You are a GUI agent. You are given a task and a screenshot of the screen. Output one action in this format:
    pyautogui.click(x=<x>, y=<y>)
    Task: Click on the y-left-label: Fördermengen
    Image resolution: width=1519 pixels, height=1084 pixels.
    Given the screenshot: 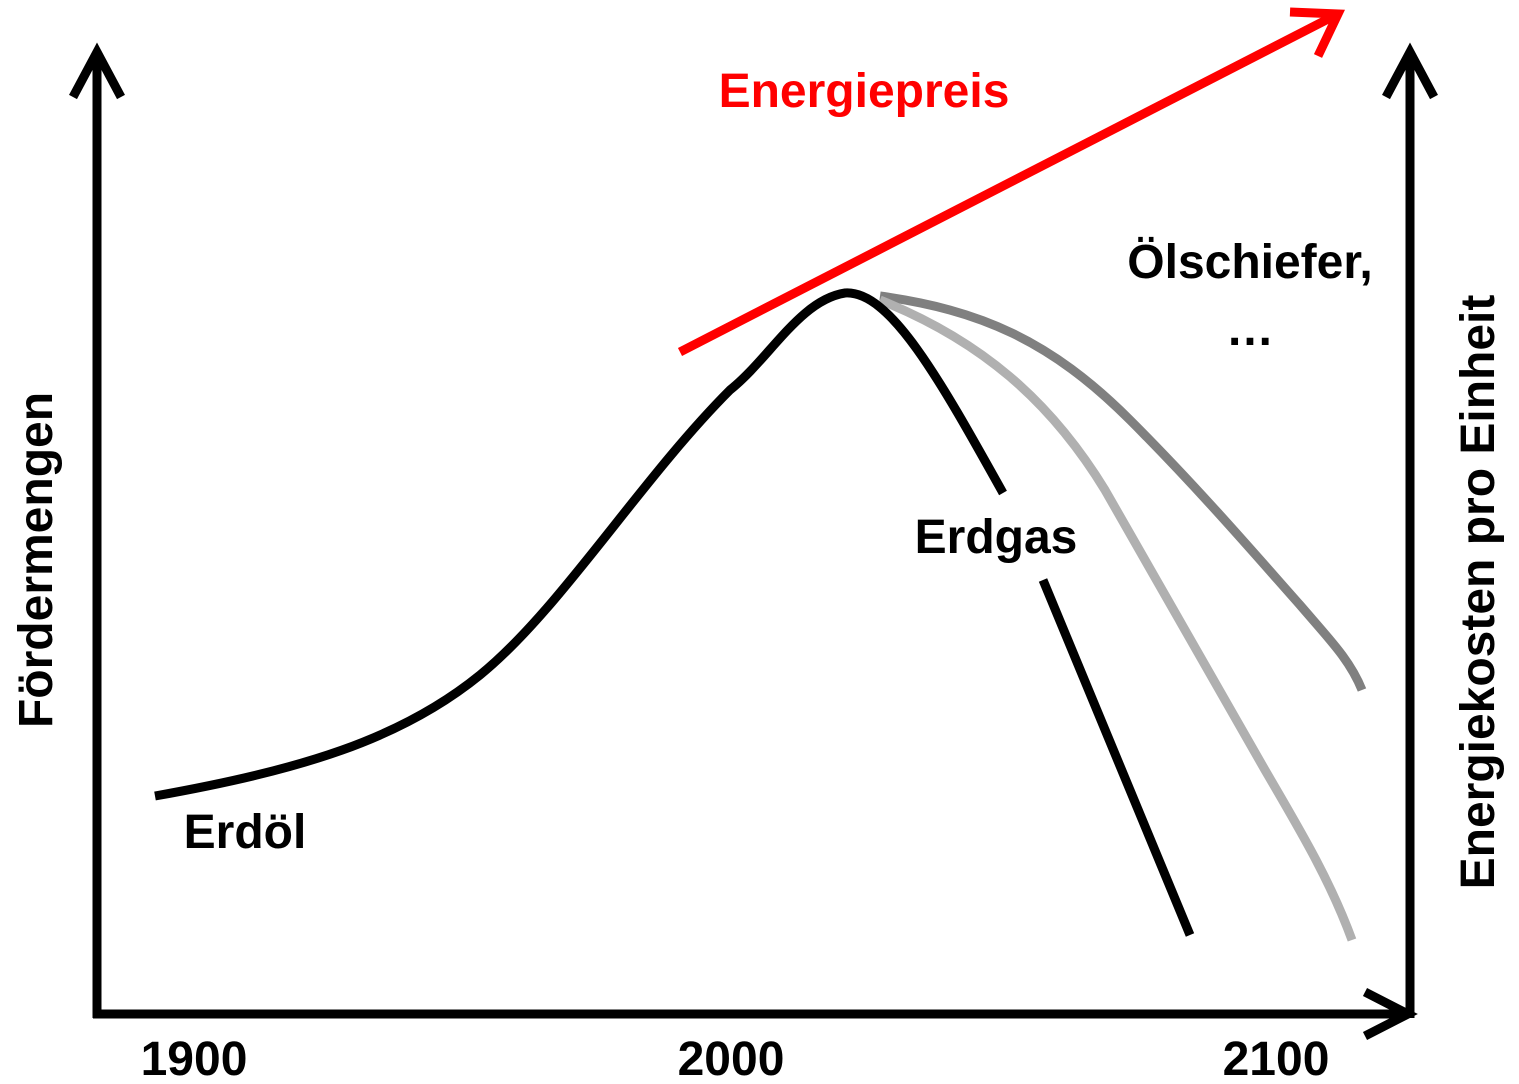 What is the action you would take?
    pyautogui.click(x=36, y=560)
    